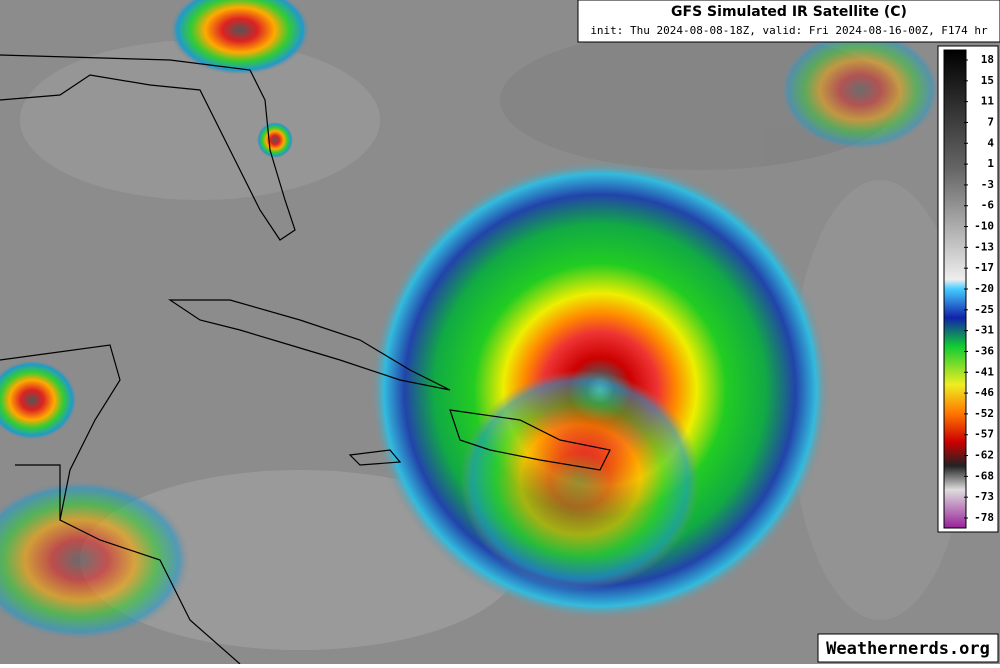  I want to click on colorbar-label: -46, so click(984, 392).